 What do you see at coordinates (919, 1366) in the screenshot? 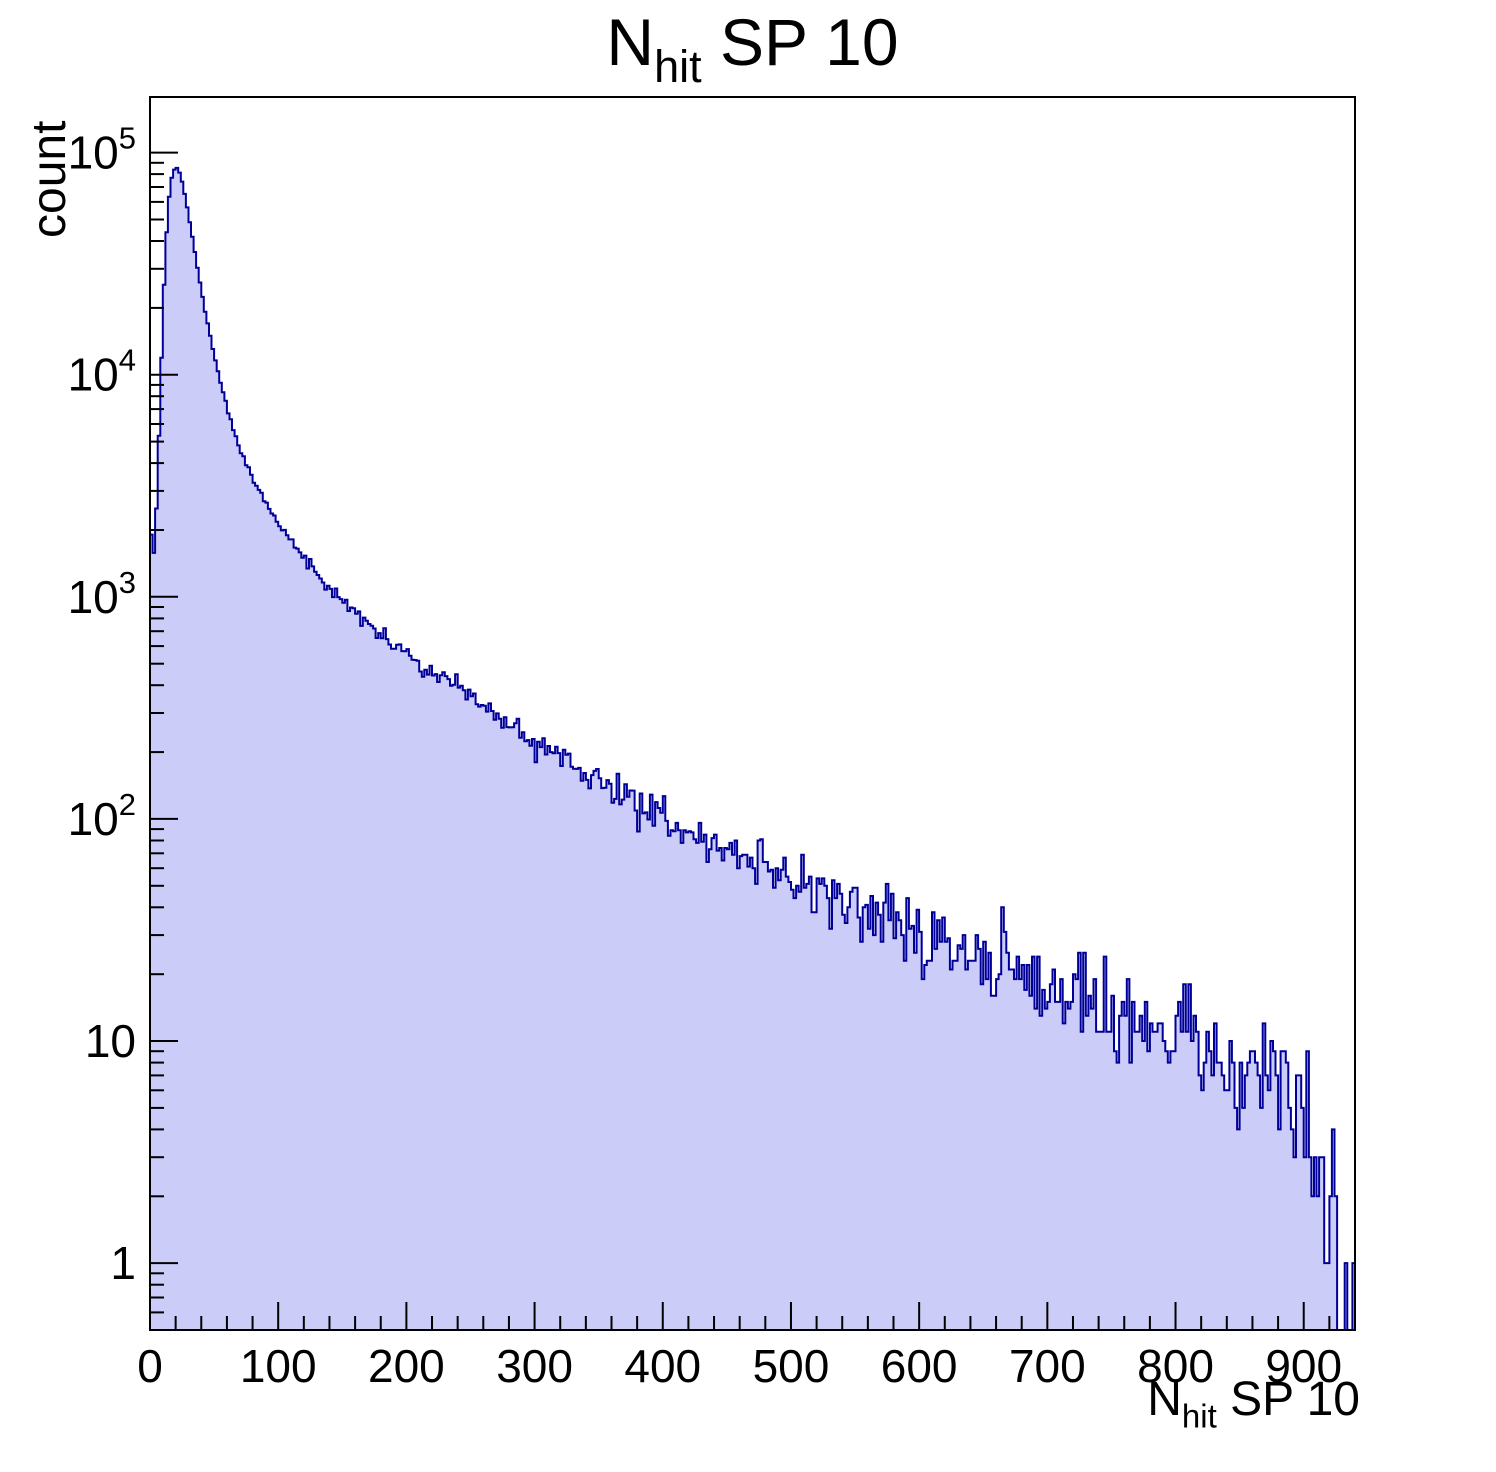
I see `x-tick-label: 600` at bounding box center [919, 1366].